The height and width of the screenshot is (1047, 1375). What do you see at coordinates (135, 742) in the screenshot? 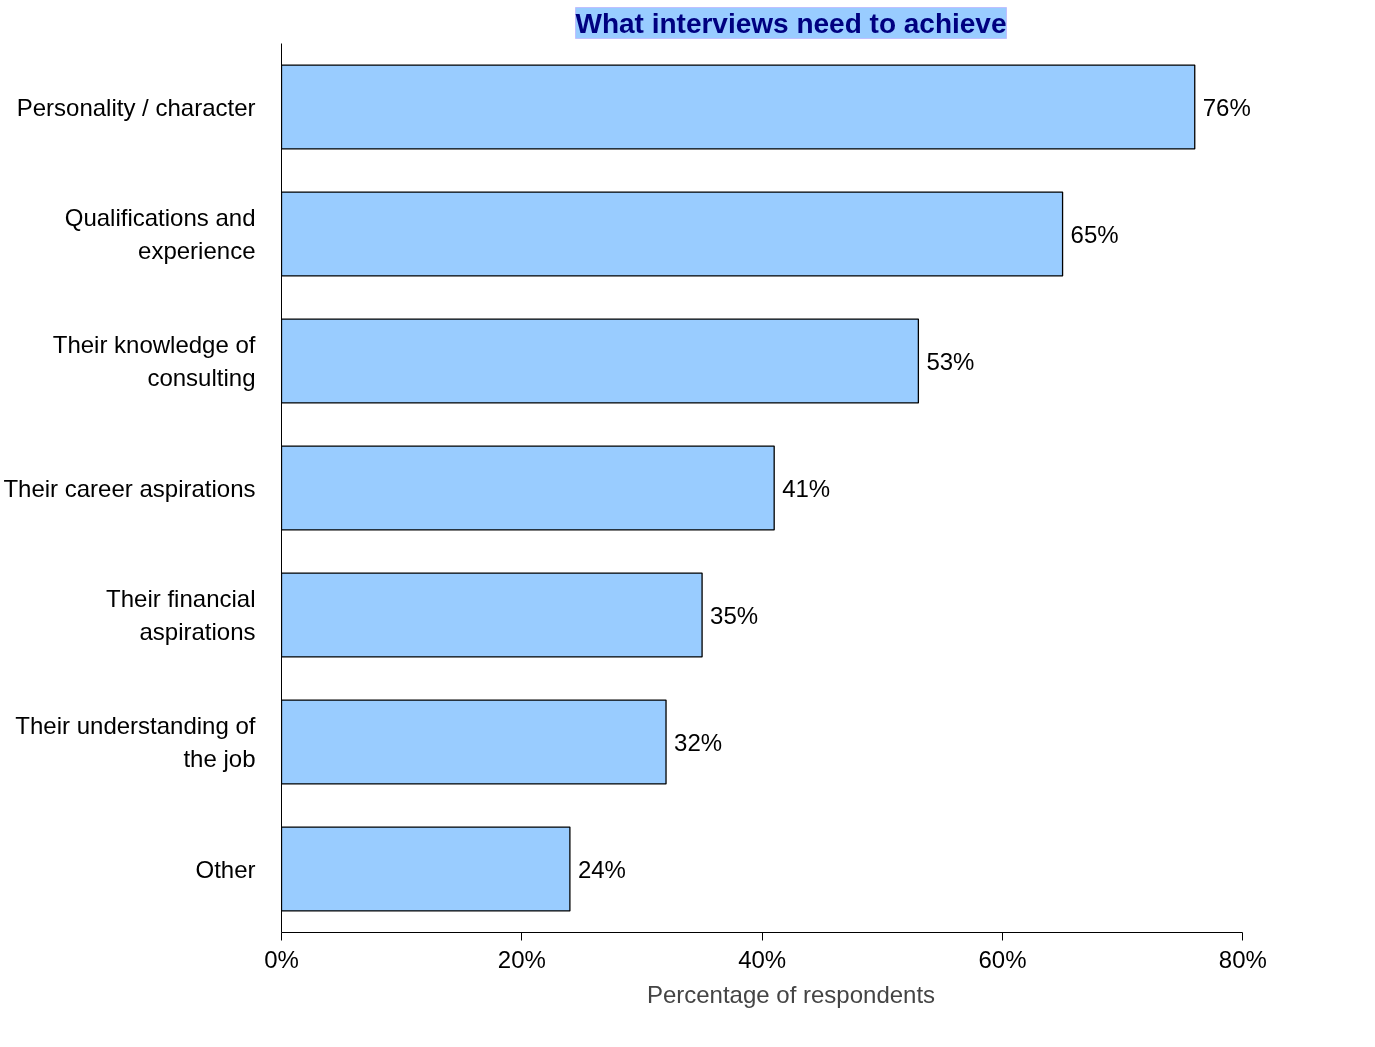
I see `y-tick-label: Their understanding of the job` at bounding box center [135, 742].